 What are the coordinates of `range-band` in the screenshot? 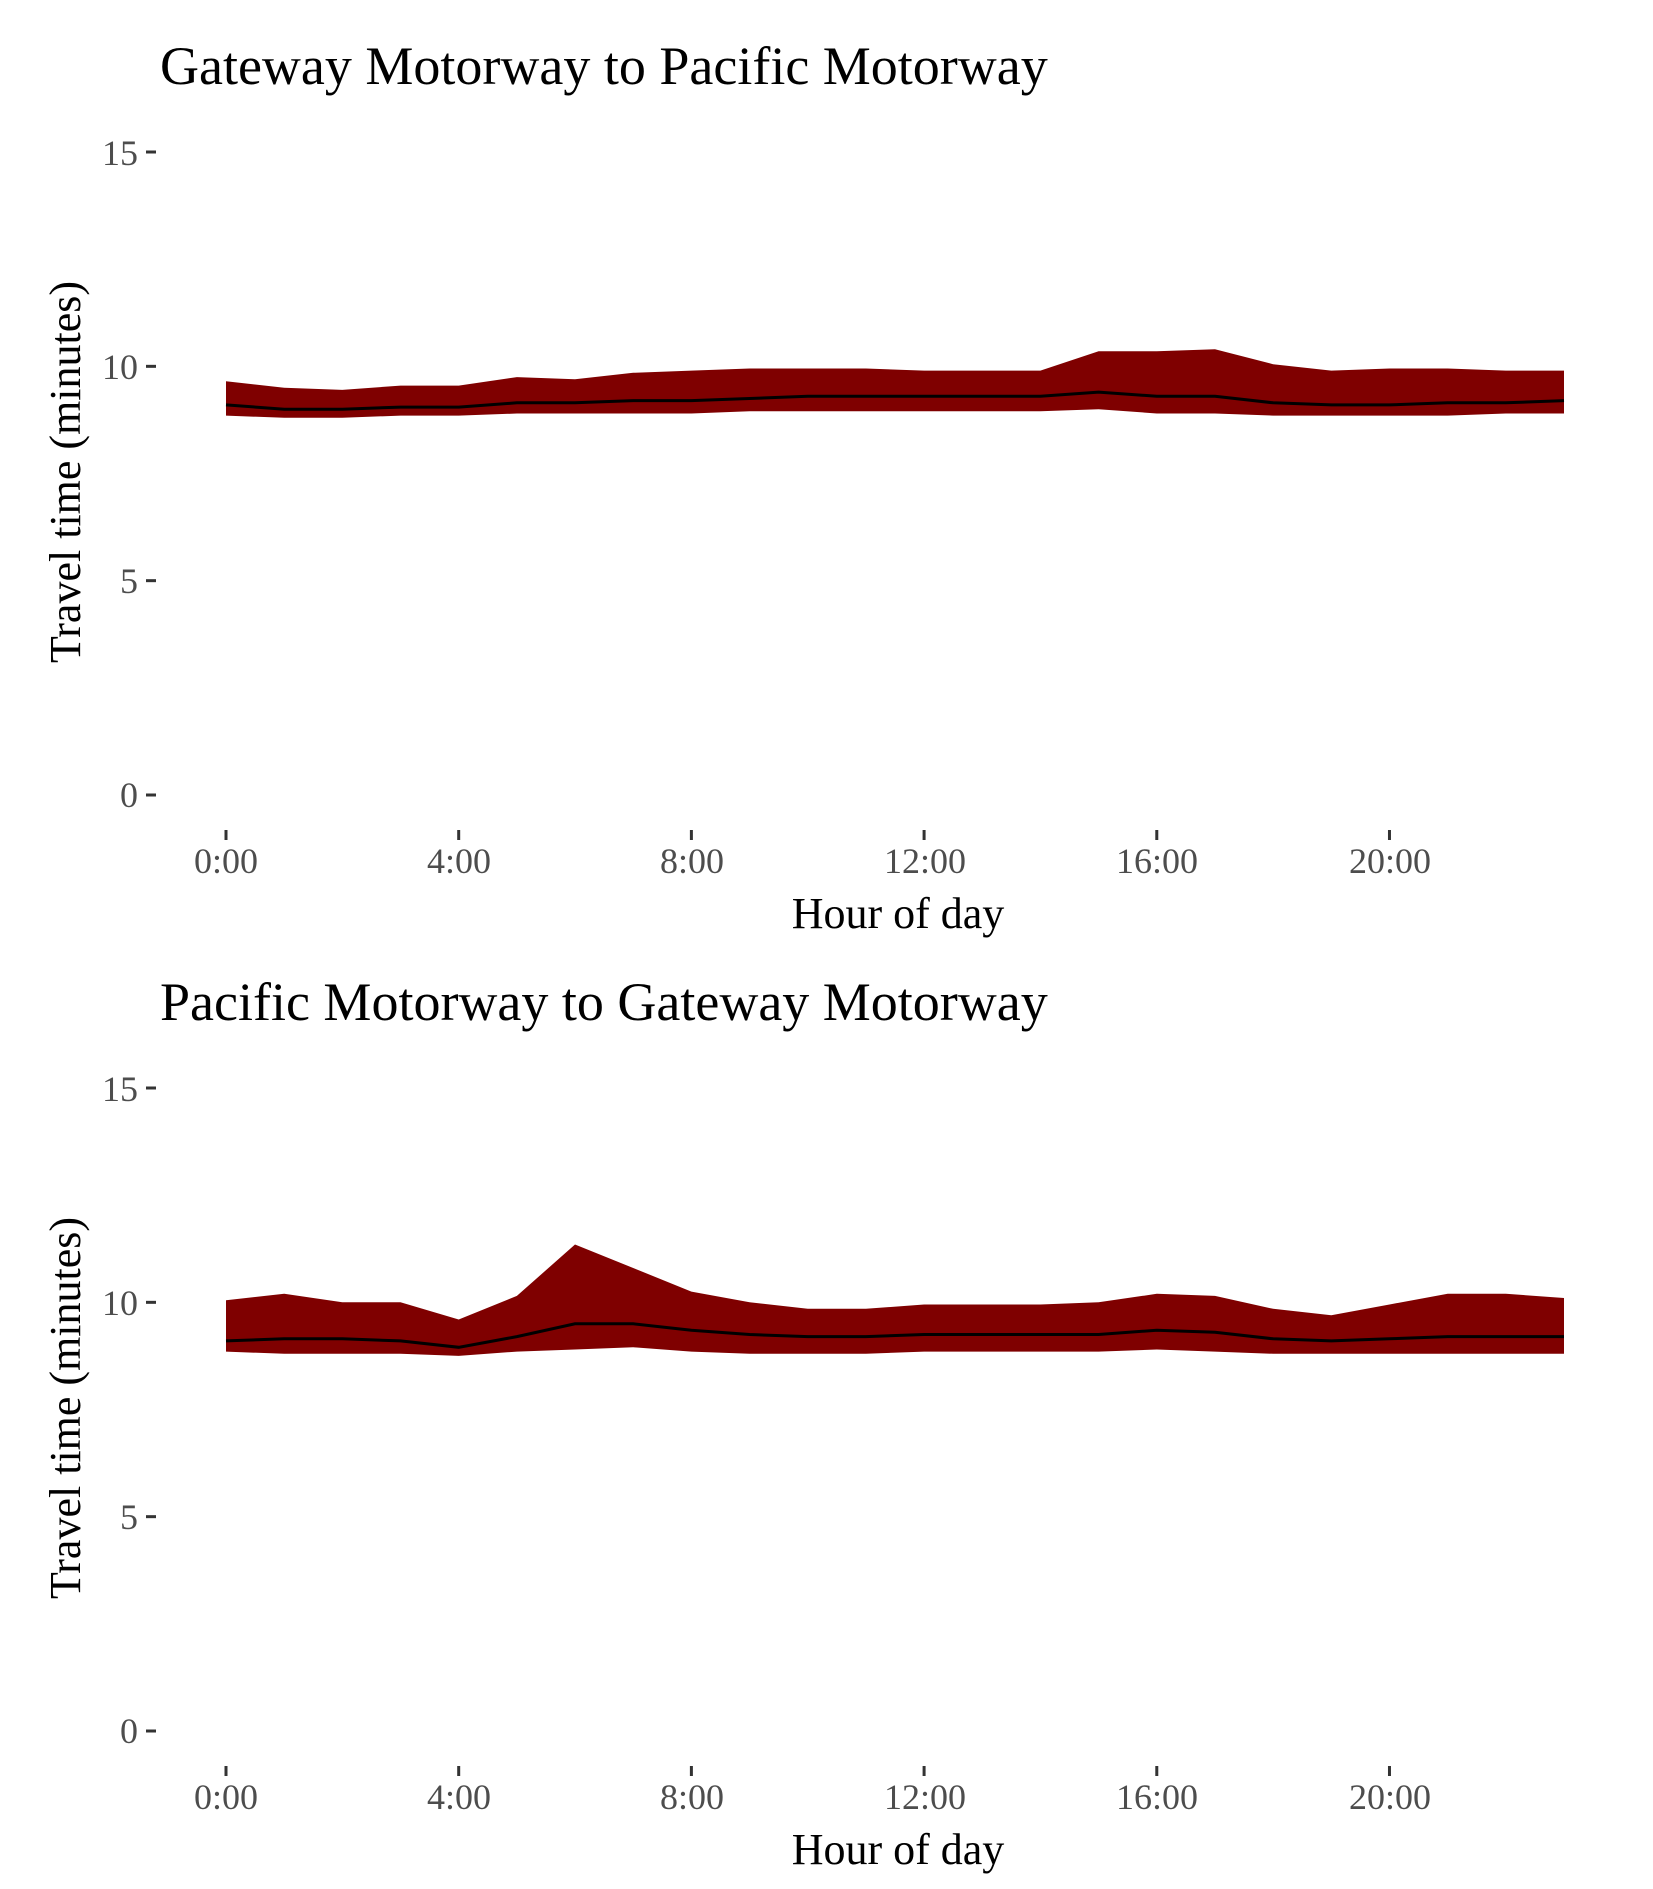 It's located at (895, 383).